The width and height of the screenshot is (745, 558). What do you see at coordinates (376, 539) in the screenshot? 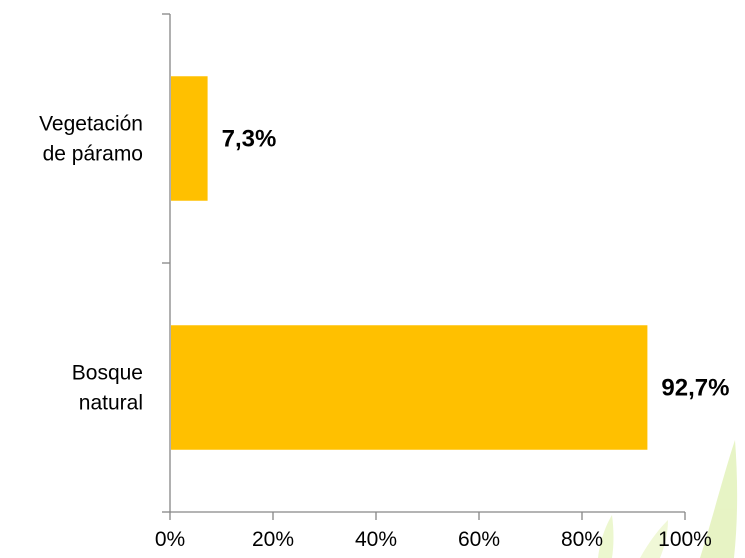
I see `x-tick-label: 40%` at bounding box center [376, 539].